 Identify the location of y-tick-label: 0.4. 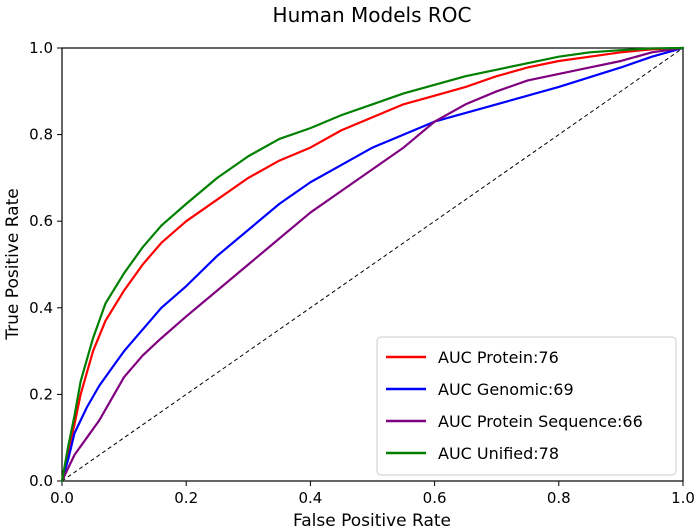
(41, 308).